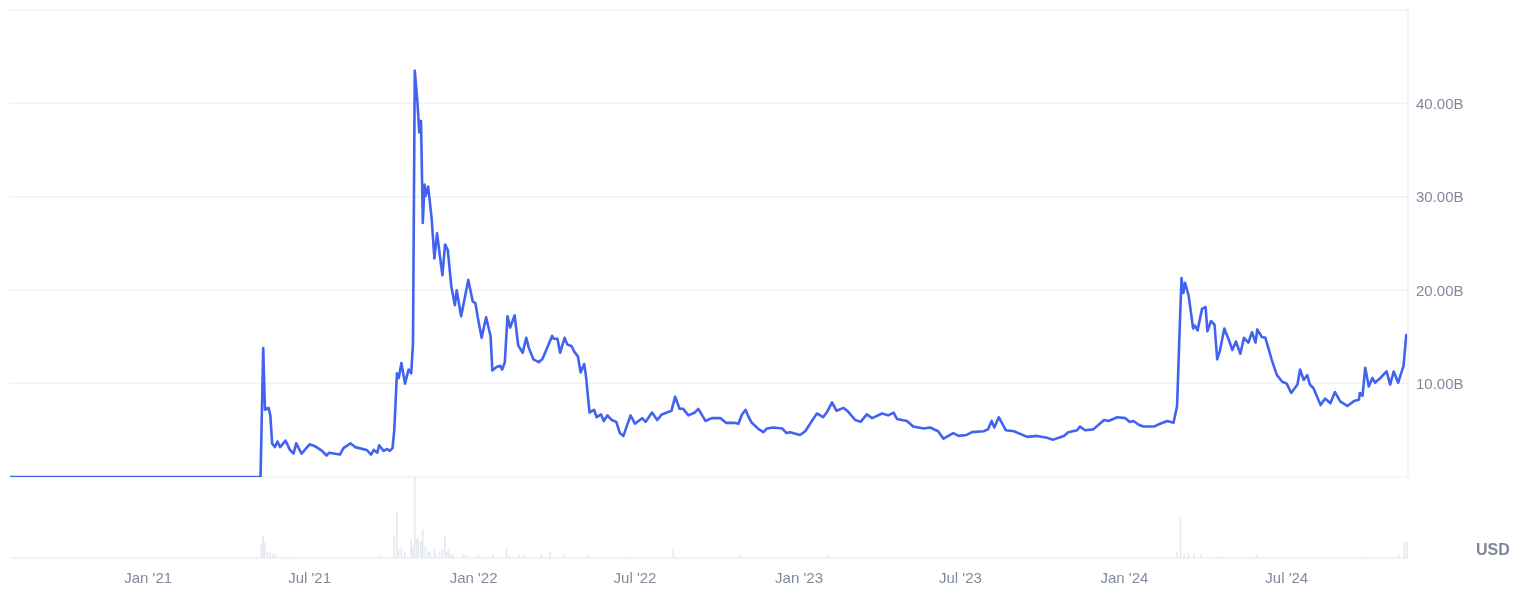  I want to click on x-tick-label: Jul '24, so click(1287, 577).